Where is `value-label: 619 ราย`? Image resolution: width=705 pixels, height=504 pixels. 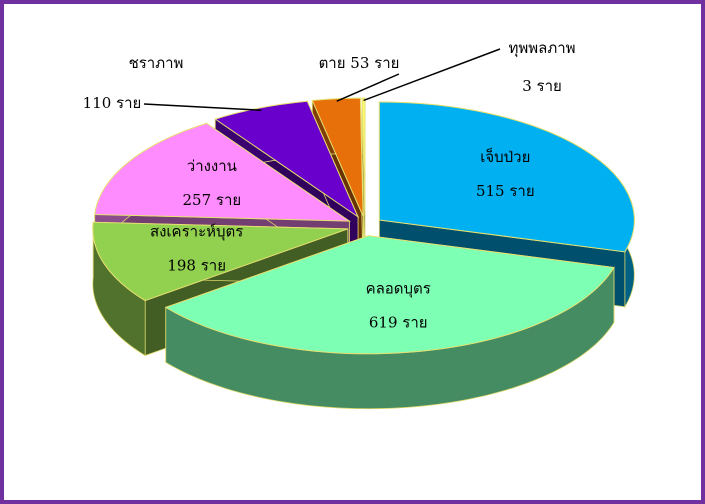
value-label: 619 ราย is located at coordinates (398, 323).